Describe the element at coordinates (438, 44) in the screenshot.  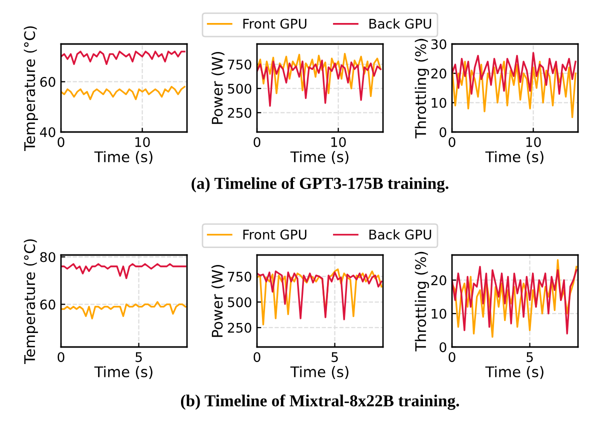
I see `y-tick-label: 30` at that location.